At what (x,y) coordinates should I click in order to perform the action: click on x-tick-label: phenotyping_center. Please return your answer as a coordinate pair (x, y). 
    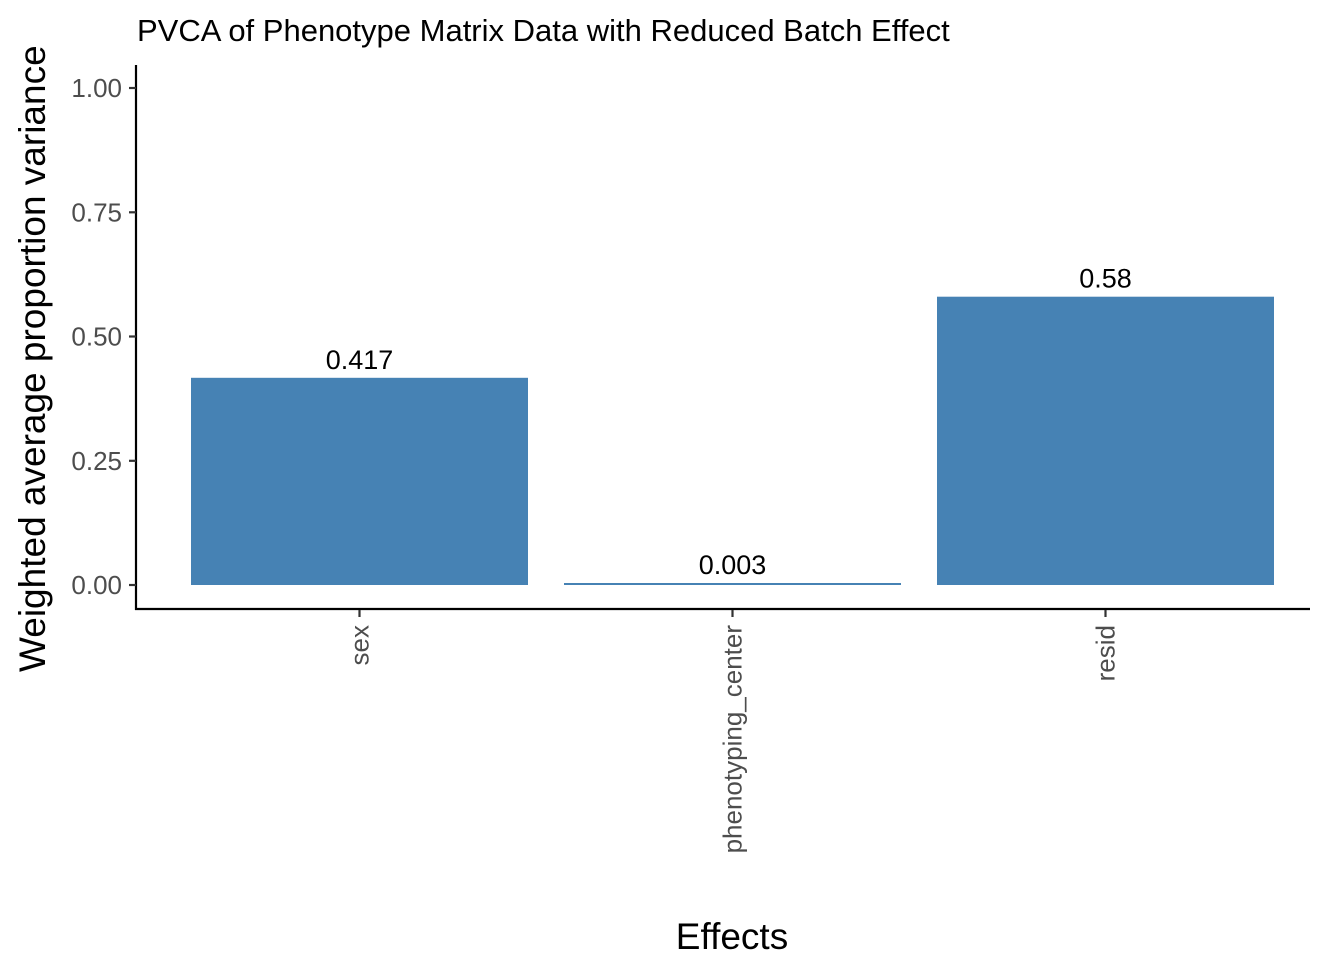
    Looking at the image, I should click on (733, 739).